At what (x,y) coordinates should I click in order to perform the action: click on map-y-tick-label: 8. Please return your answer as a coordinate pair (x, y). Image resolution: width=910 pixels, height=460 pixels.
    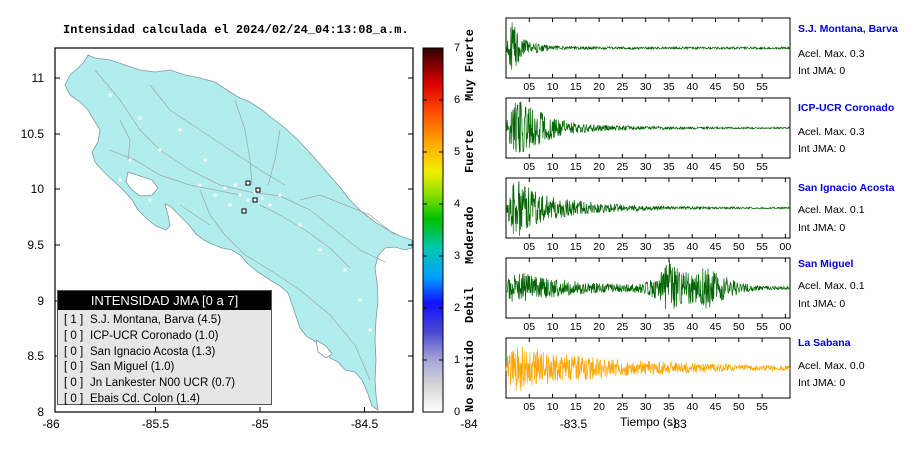
    Looking at the image, I should click on (40, 412).